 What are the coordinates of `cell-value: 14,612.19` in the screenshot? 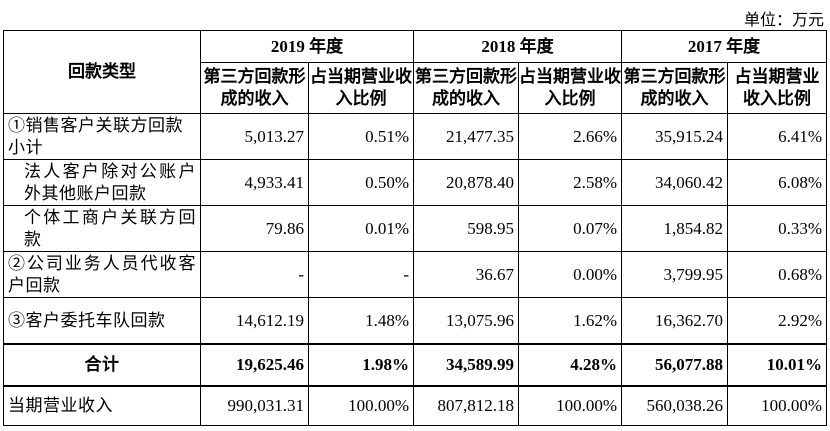 It's located at (254, 321).